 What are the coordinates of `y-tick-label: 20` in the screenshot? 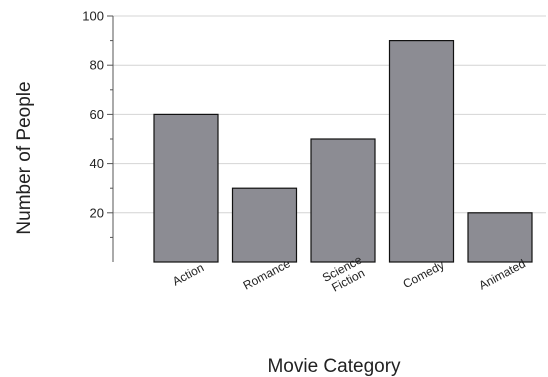 It's located at (97, 212).